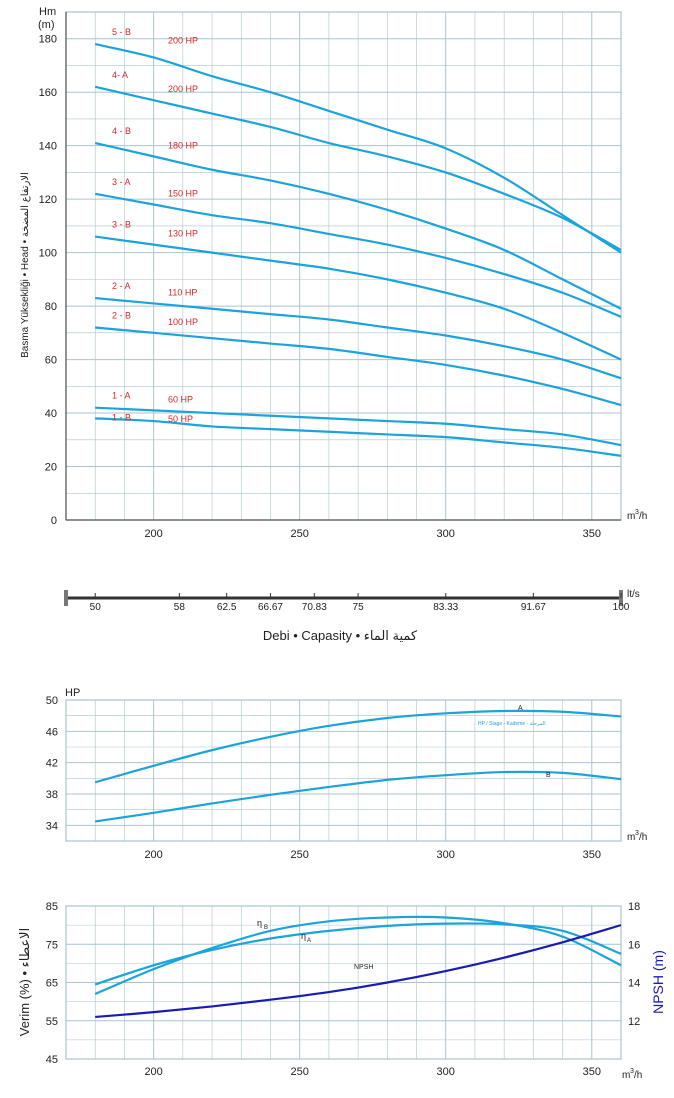  What do you see at coordinates (52, 1022) in the screenshot?
I see `eff-y-tick: 55` at bounding box center [52, 1022].